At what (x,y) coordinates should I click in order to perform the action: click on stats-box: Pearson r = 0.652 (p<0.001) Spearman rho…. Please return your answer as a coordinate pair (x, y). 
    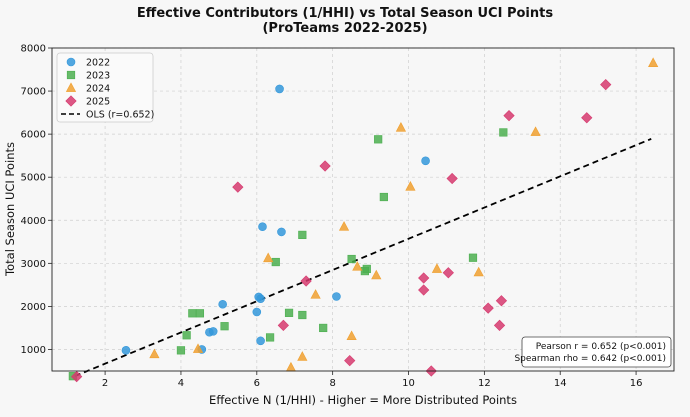
    Looking at the image, I should click on (593, 352).